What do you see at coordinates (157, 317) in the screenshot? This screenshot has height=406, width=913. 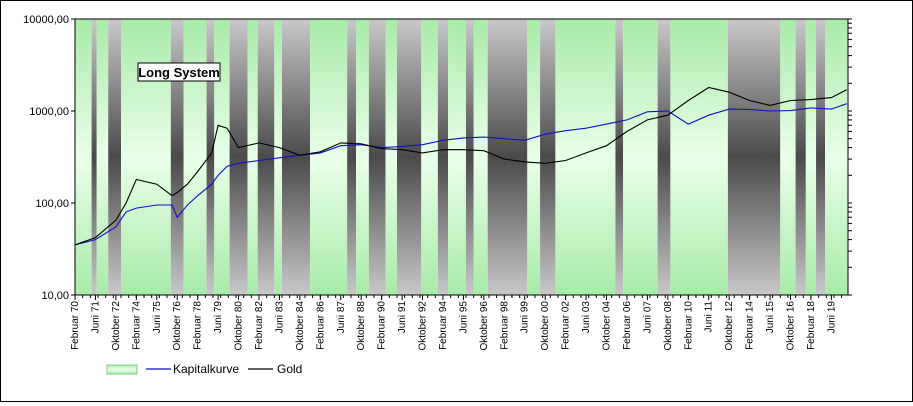 I see `x-tick-label: Juni 75` at bounding box center [157, 317].